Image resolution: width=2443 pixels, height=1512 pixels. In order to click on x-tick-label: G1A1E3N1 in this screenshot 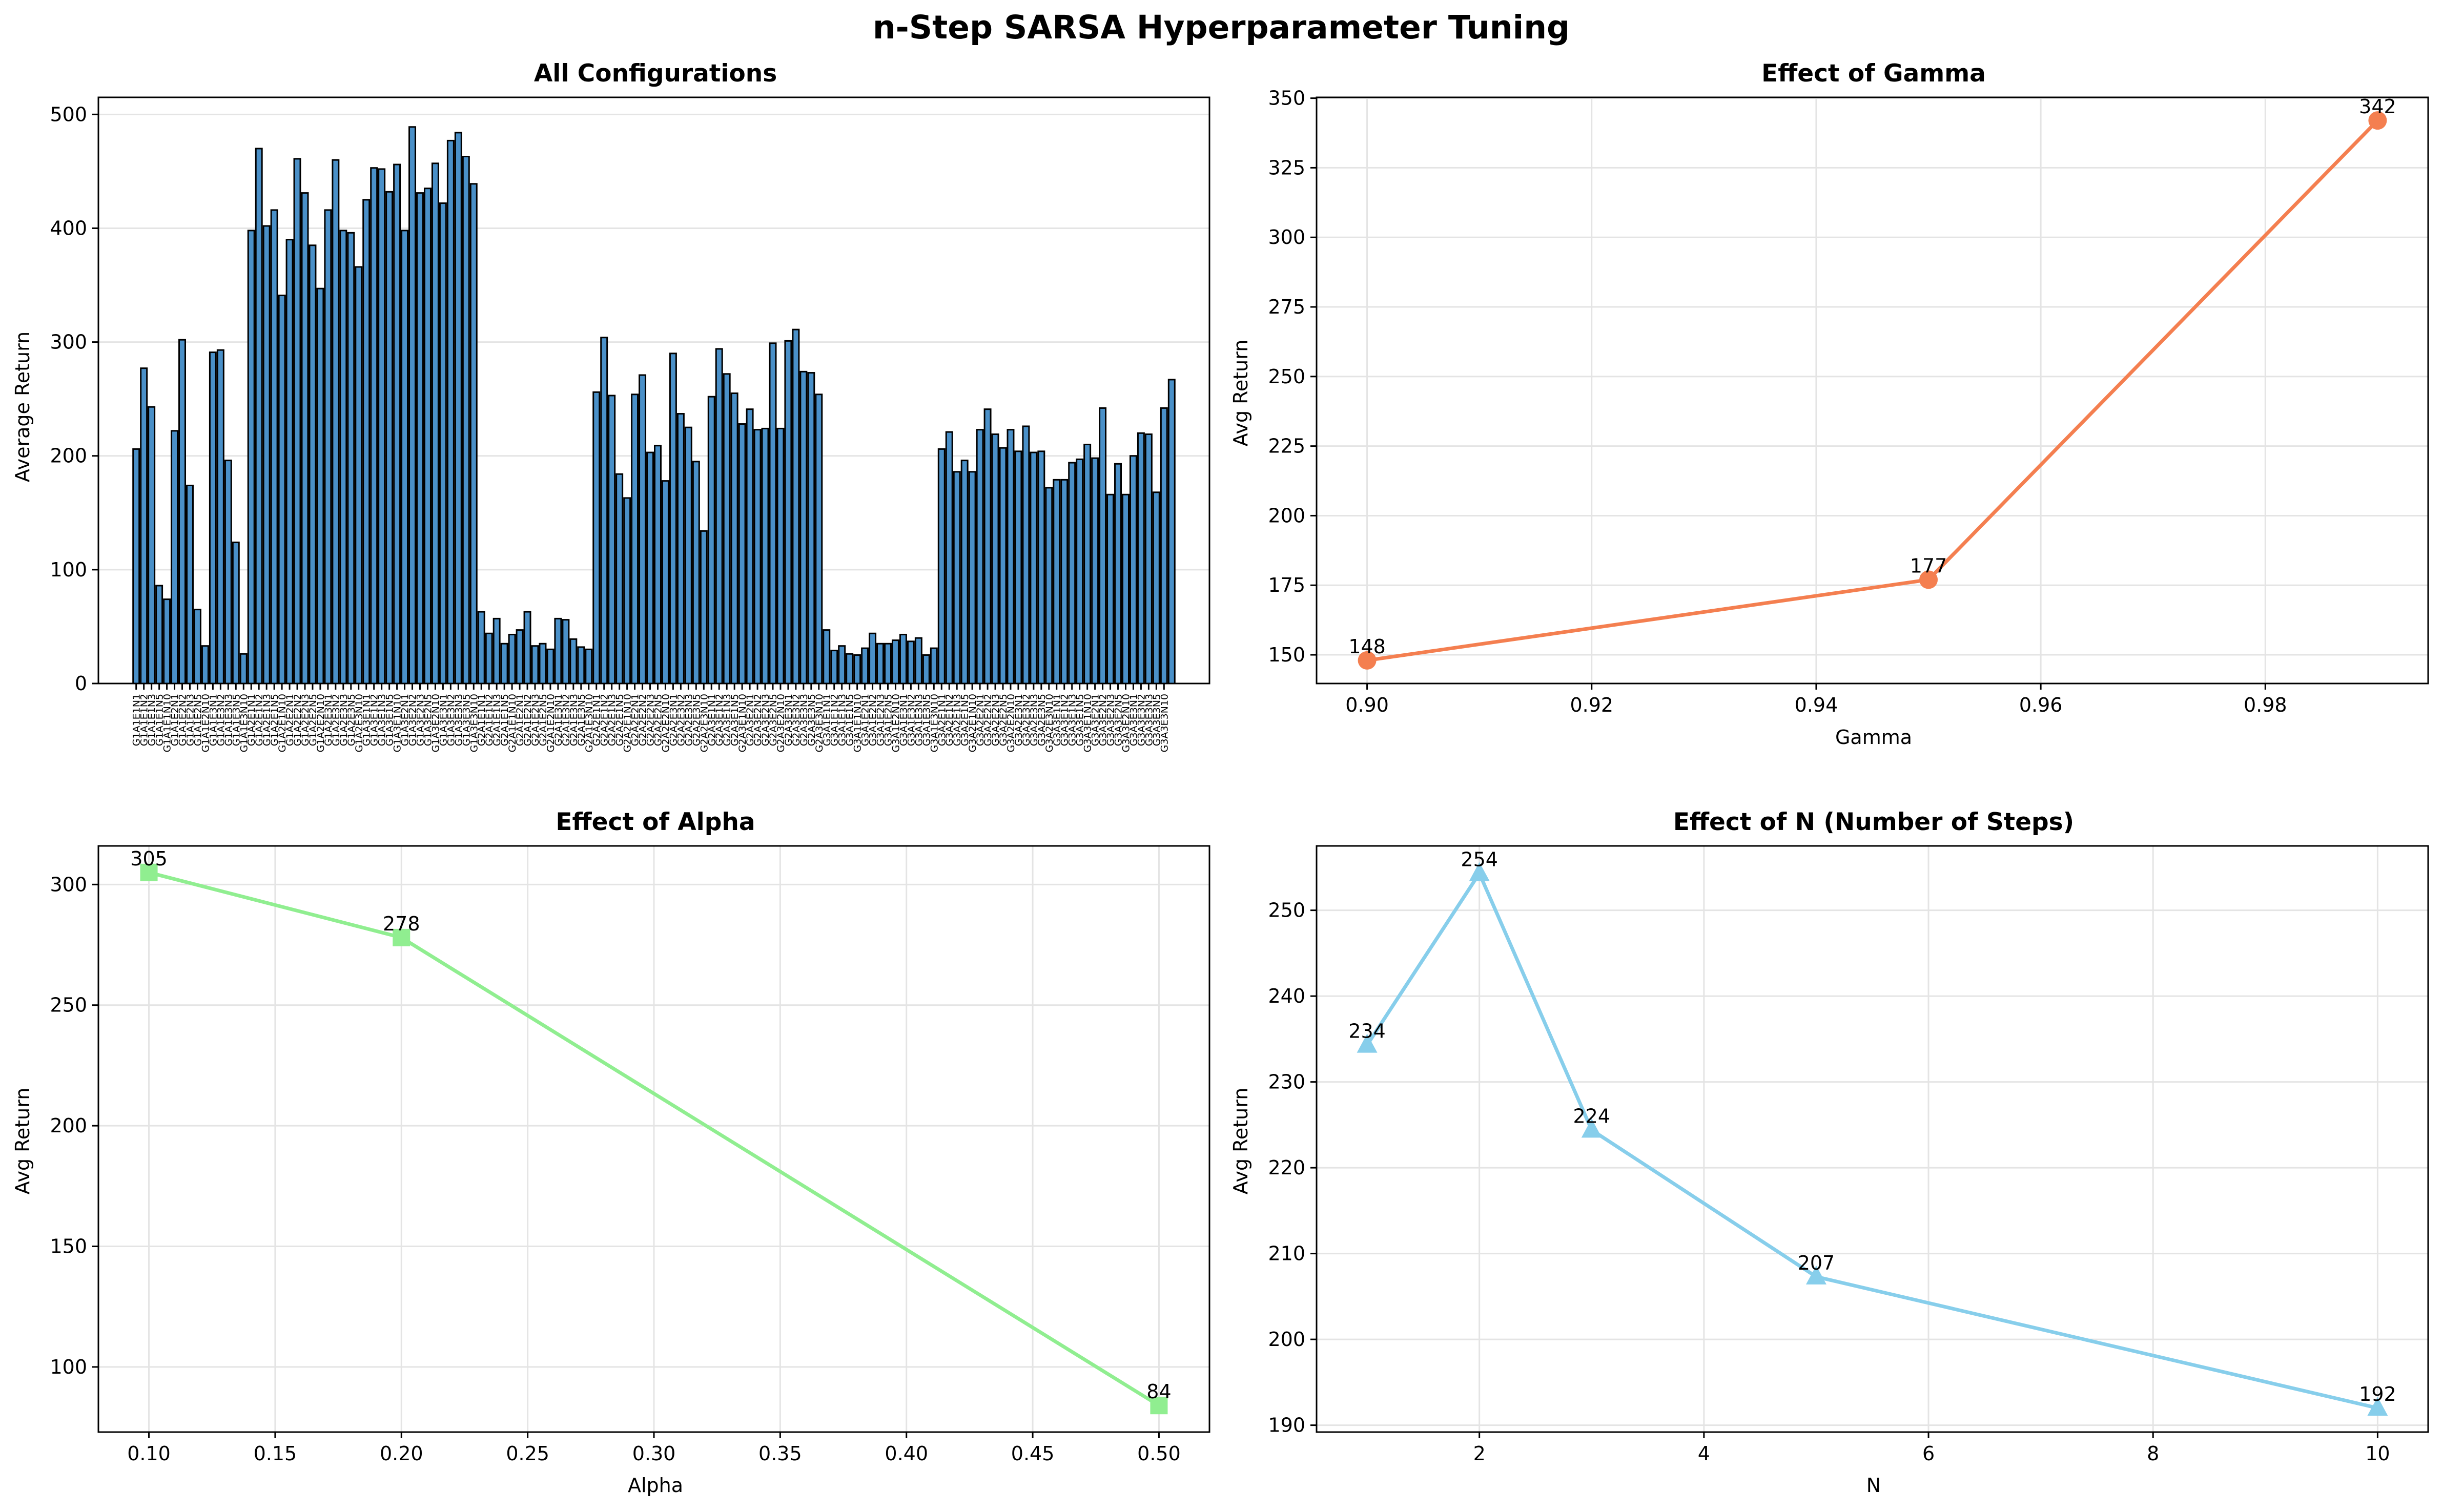, I will do `click(213, 720)`.